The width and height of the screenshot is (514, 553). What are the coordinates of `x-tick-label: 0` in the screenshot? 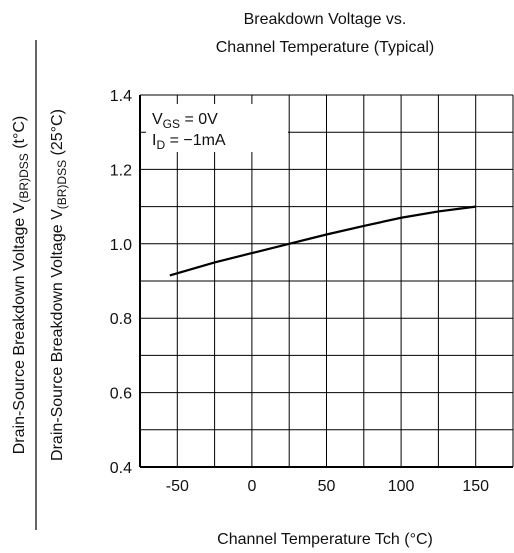 It's located at (251, 486).